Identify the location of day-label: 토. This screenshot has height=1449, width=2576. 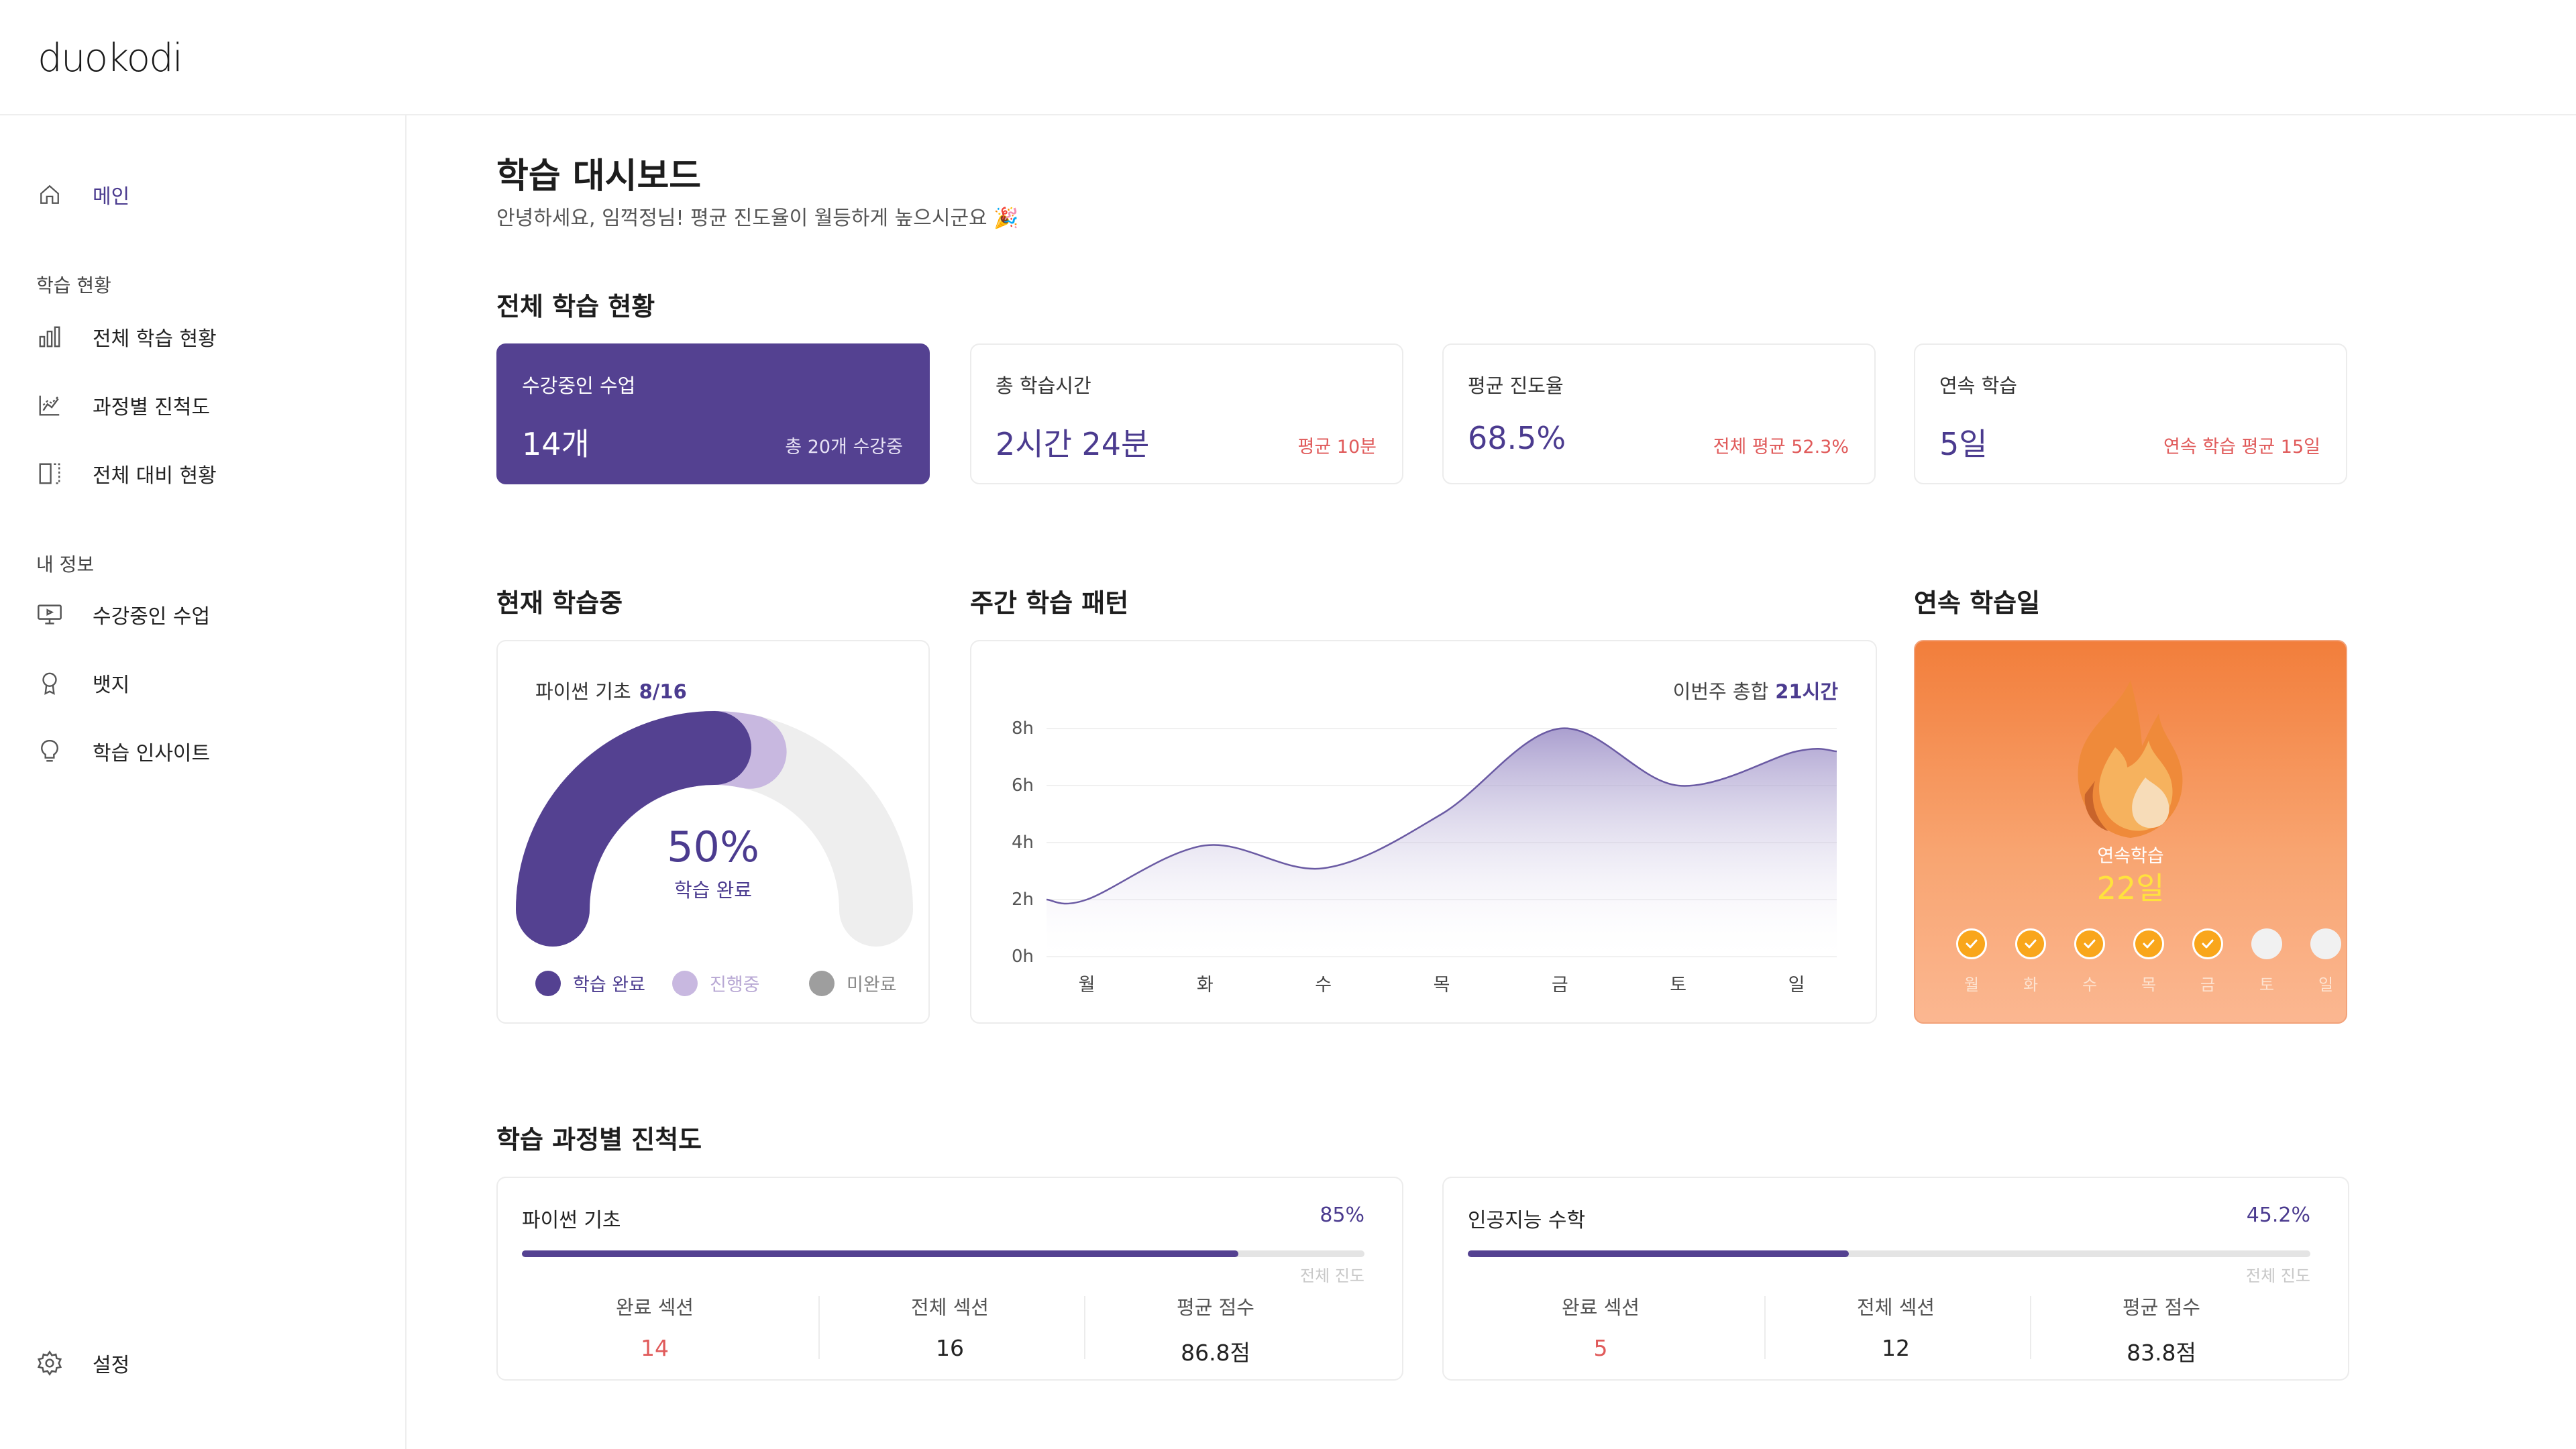
(2267, 984).